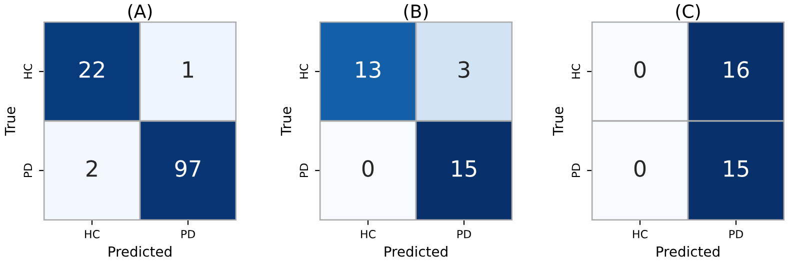 This screenshot has height=275, width=800. I want to click on chart-title: (B), so click(416, 12).